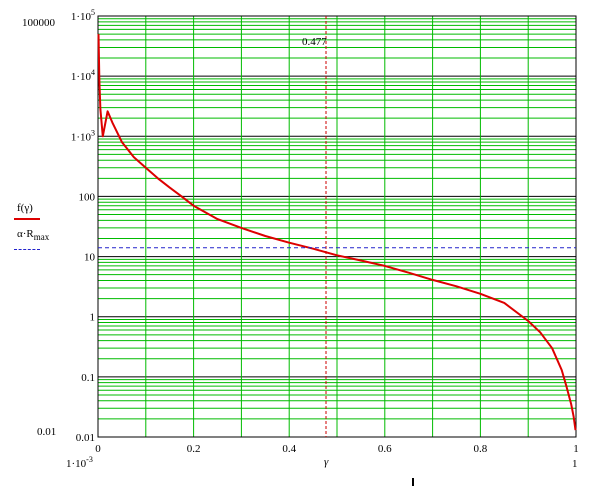 Image resolution: width=597 pixels, height=486 pixels. Describe the element at coordinates (83, 75) in the screenshot. I see `y-tick-label: 1·10⁴` at that location.